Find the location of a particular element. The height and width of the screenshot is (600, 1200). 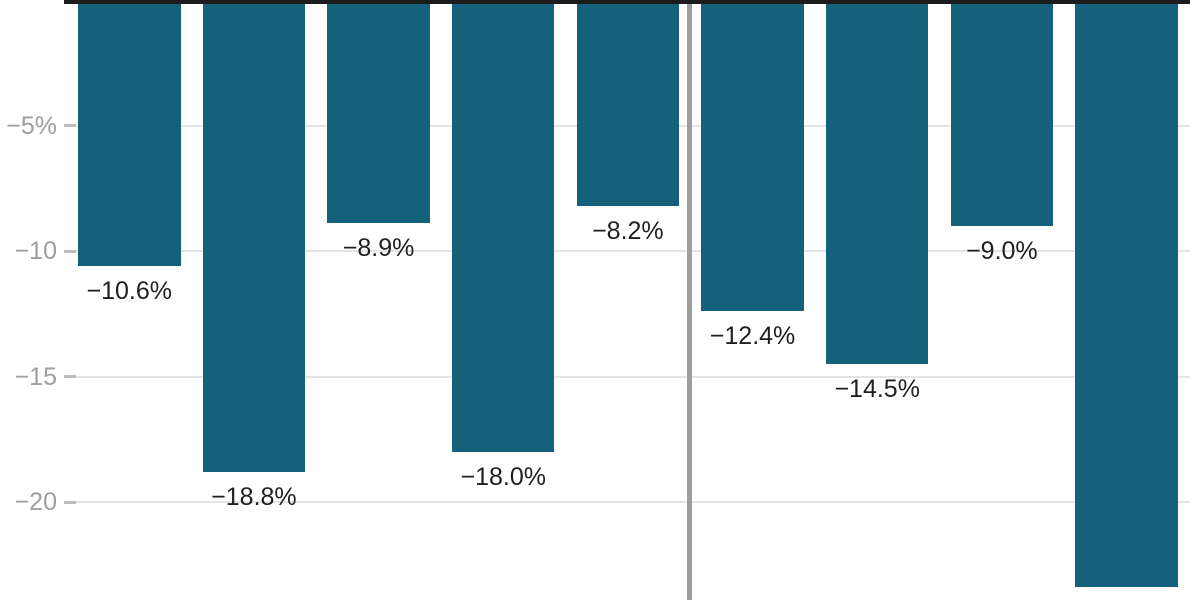

bar-value-label: −8.9% is located at coordinates (378, 248).